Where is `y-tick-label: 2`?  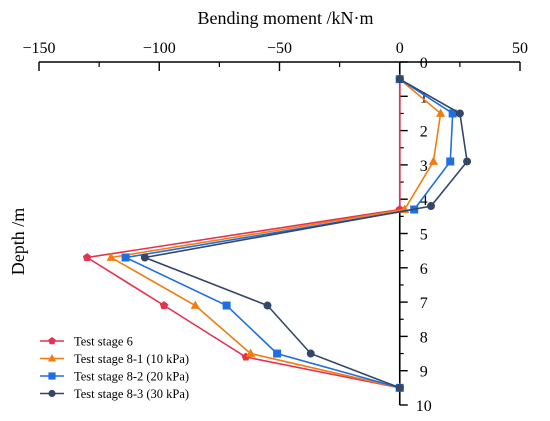 y-tick-label: 2 is located at coordinates (424, 132).